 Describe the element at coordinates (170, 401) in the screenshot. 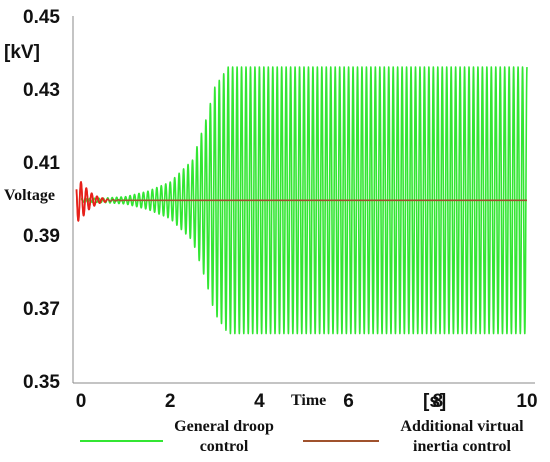

I see `x-tick-label: 2` at that location.